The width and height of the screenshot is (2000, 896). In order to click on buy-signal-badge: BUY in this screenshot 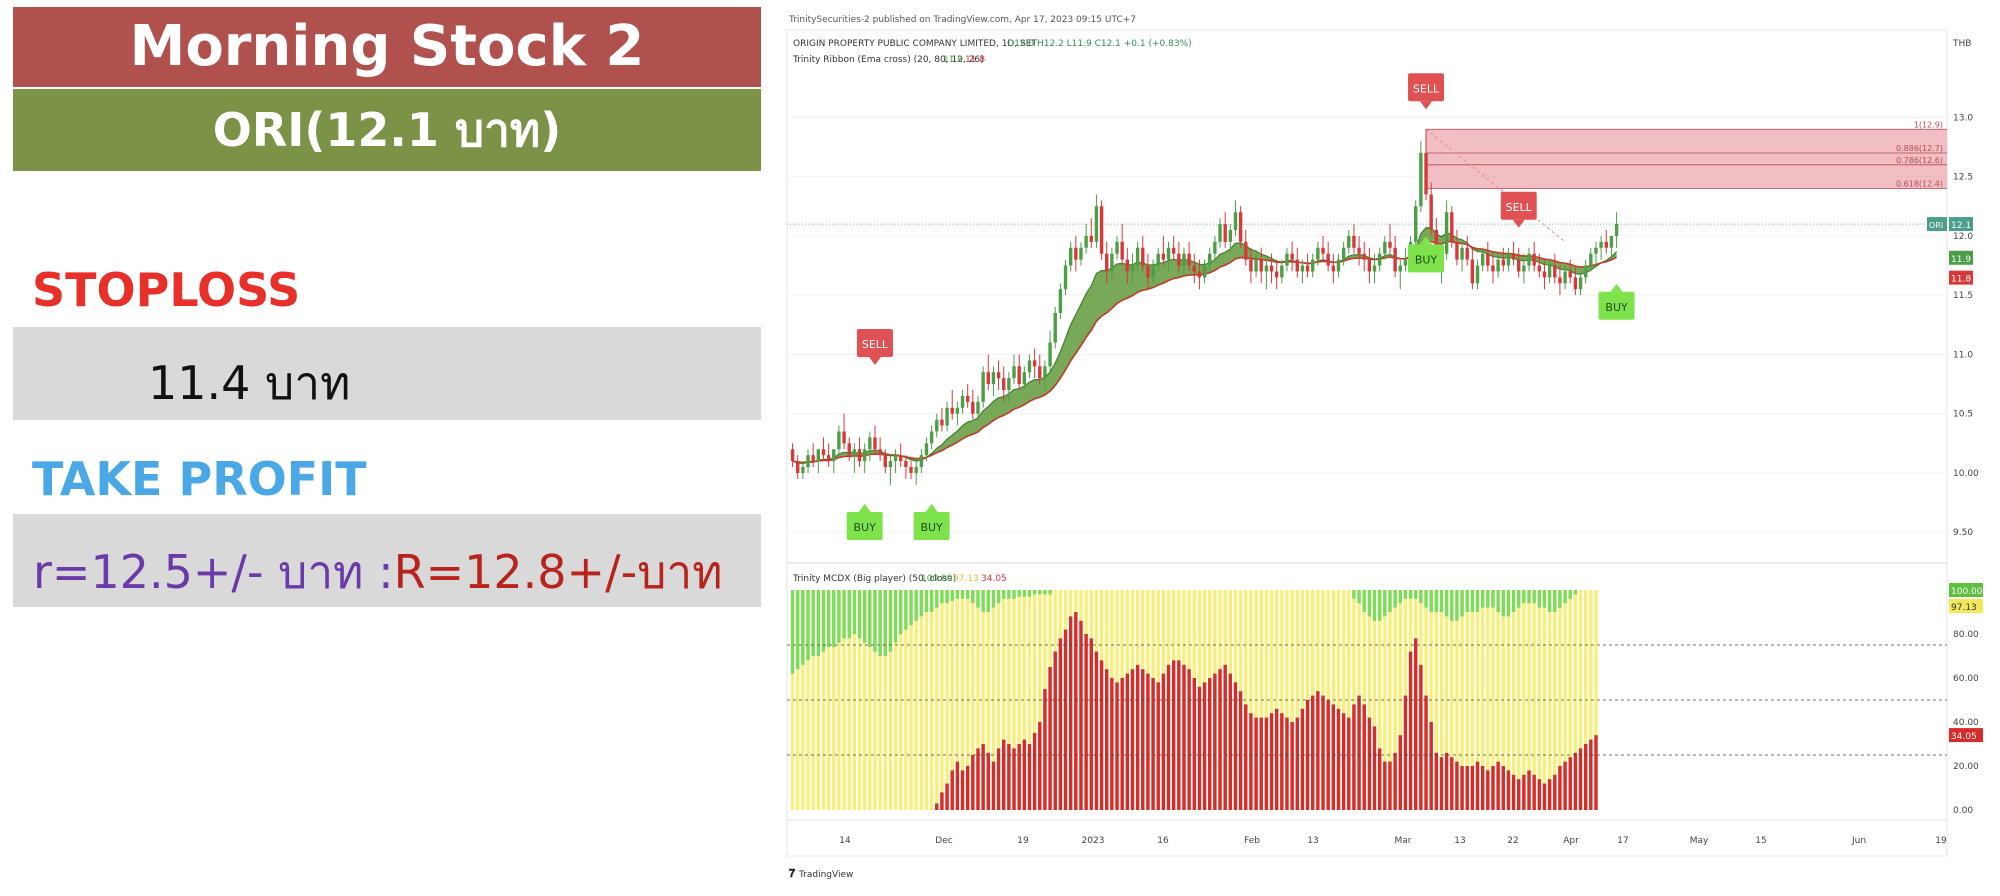, I will do `click(931, 522)`.